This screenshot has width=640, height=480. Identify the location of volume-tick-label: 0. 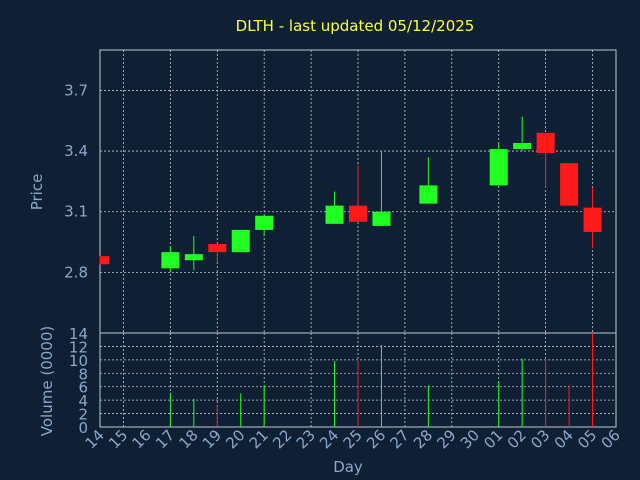
(83, 428).